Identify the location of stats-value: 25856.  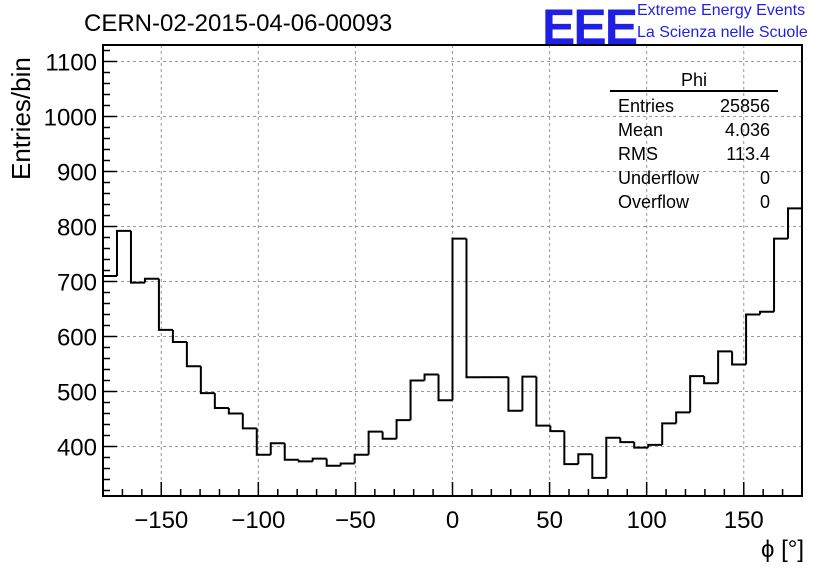
(744, 106).